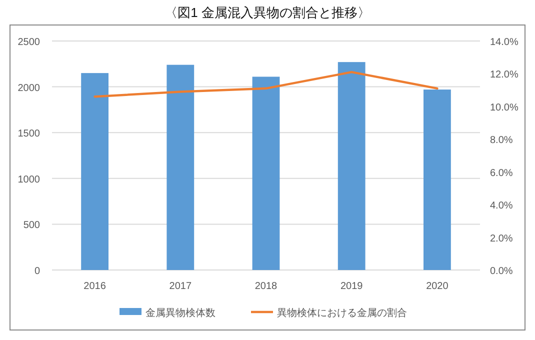 Image resolution: width=535 pixels, height=340 pixels. I want to click on y-tick-label: 1500, so click(29, 134).